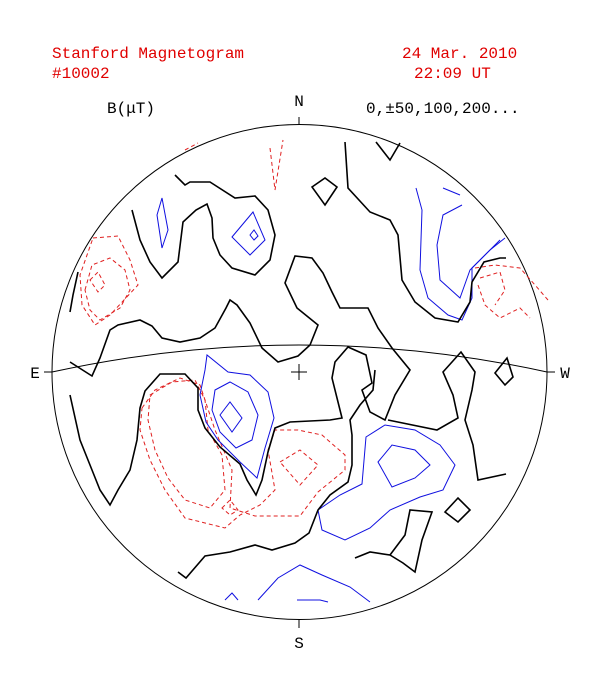 Image resolution: width=604 pixels, height=676 pixels. What do you see at coordinates (148, 54) in the screenshot?
I see `title: Stanford Magnetogram` at bounding box center [148, 54].